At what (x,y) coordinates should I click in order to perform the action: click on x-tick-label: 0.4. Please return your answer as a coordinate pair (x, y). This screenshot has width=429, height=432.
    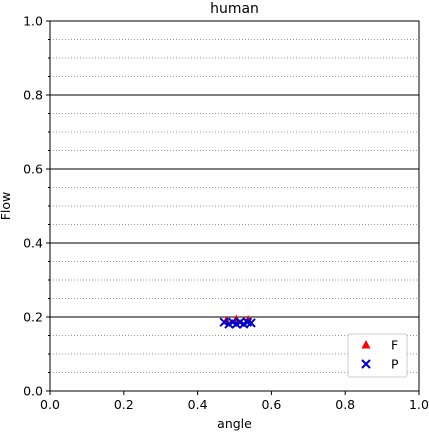
    Looking at the image, I should click on (198, 404).